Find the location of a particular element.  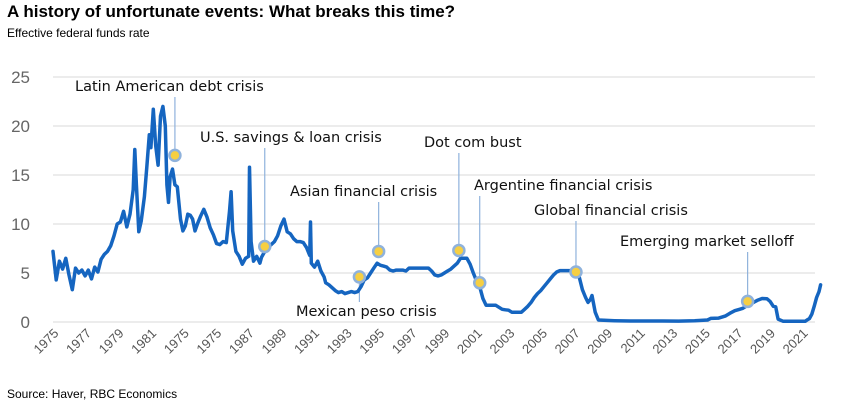

x-tick-label: 2021 is located at coordinates (795, 341).